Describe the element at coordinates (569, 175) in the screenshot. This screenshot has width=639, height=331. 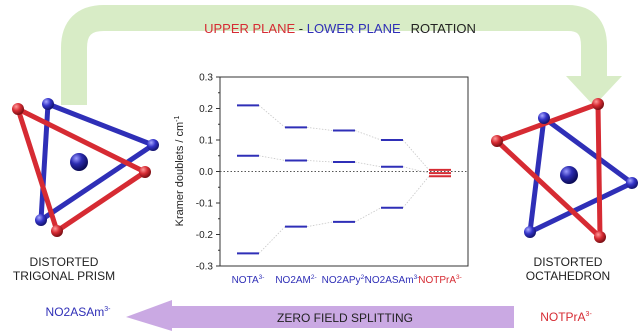
I see `metal-ion-right` at that location.